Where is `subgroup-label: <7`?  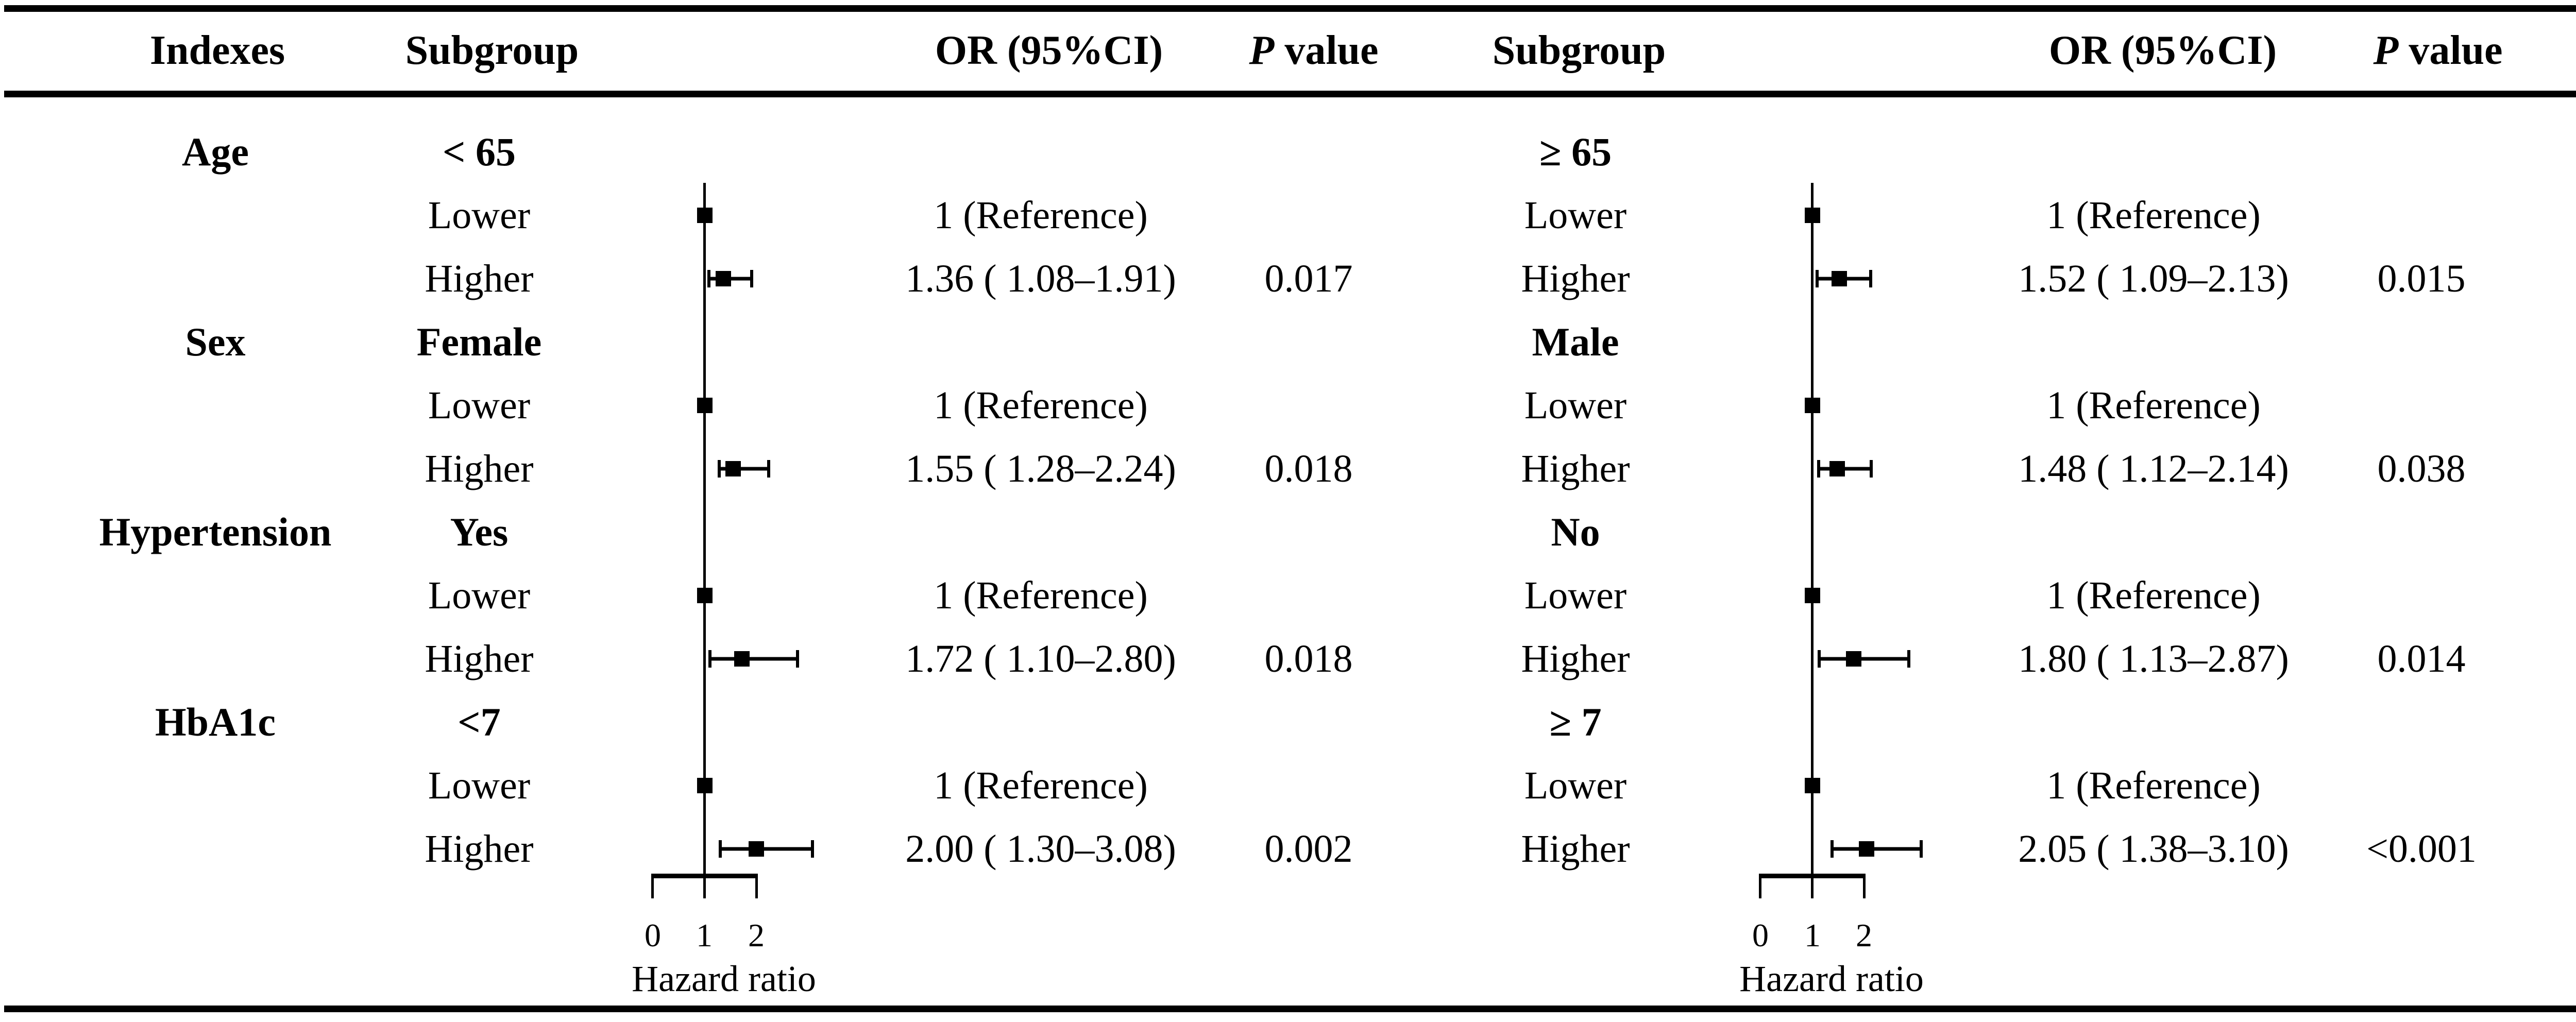 subgroup-label: <7 is located at coordinates (479, 722).